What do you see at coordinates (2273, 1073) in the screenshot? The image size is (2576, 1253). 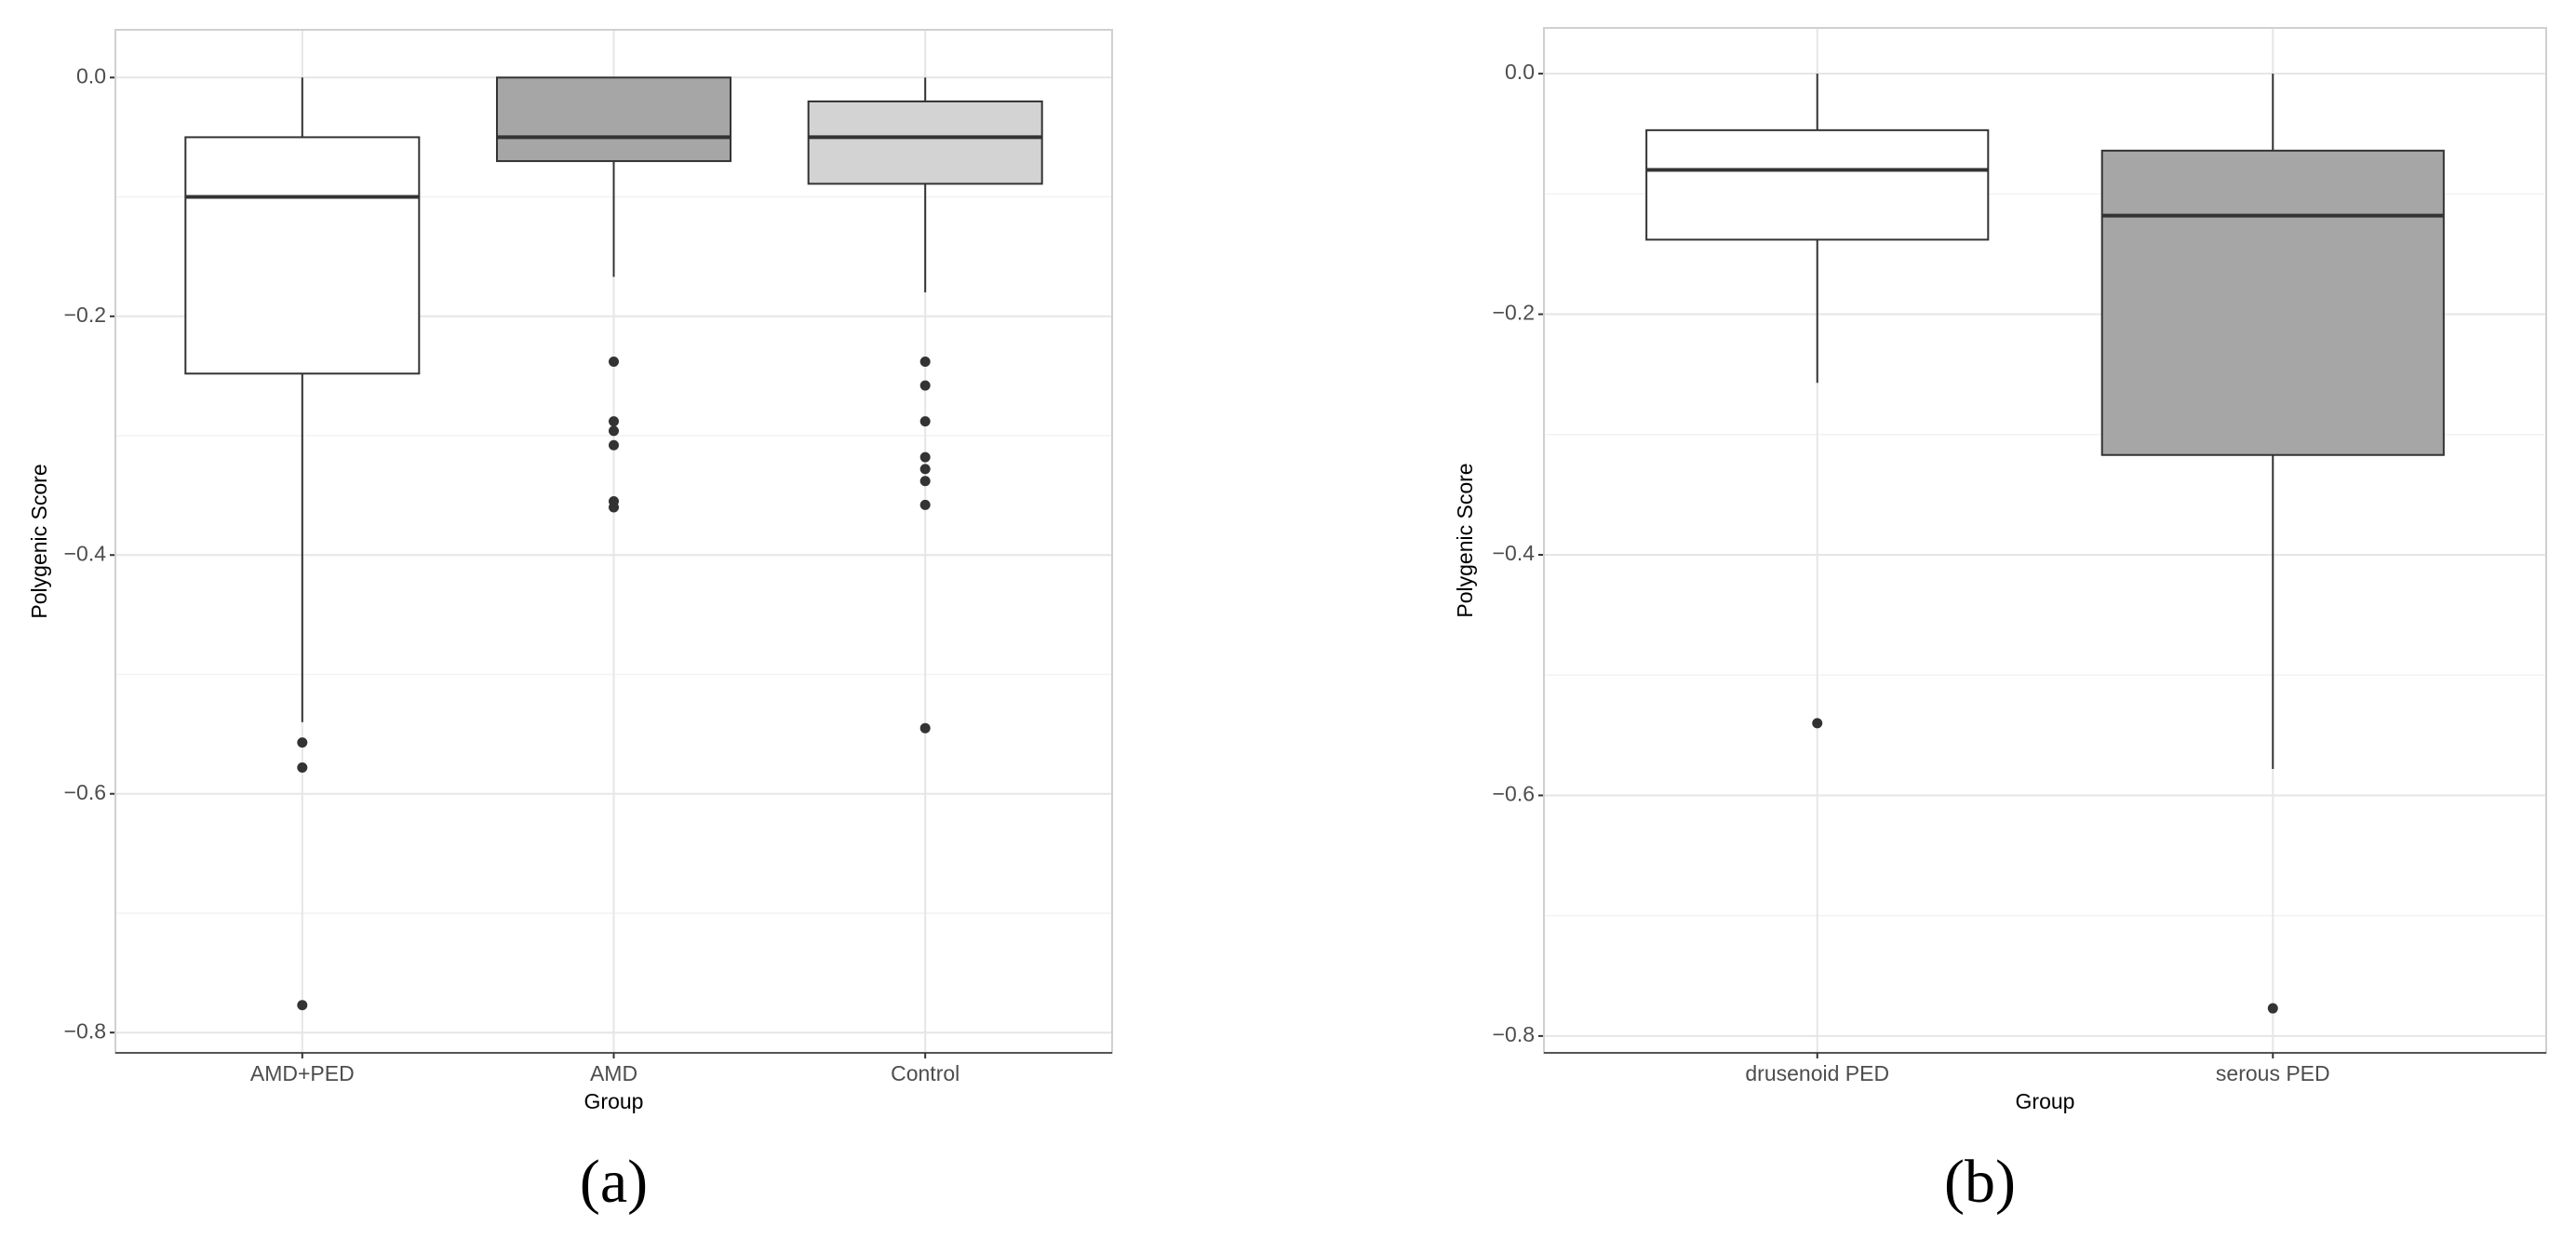 I see `x-tick-label: serous PED` at bounding box center [2273, 1073].